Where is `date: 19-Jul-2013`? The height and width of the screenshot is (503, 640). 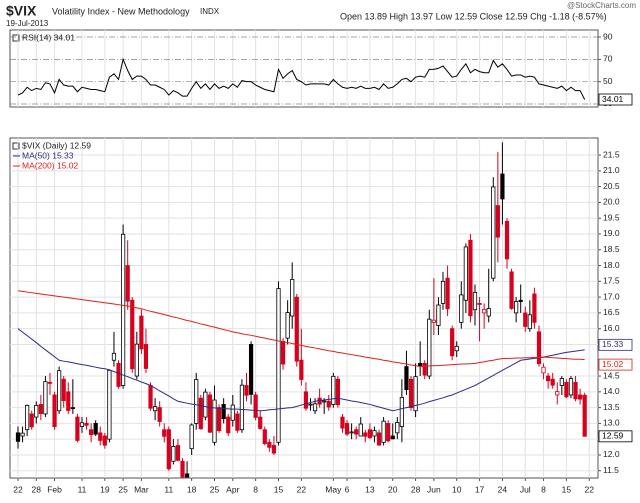
date: 19-Jul-2013 is located at coordinates (27, 23).